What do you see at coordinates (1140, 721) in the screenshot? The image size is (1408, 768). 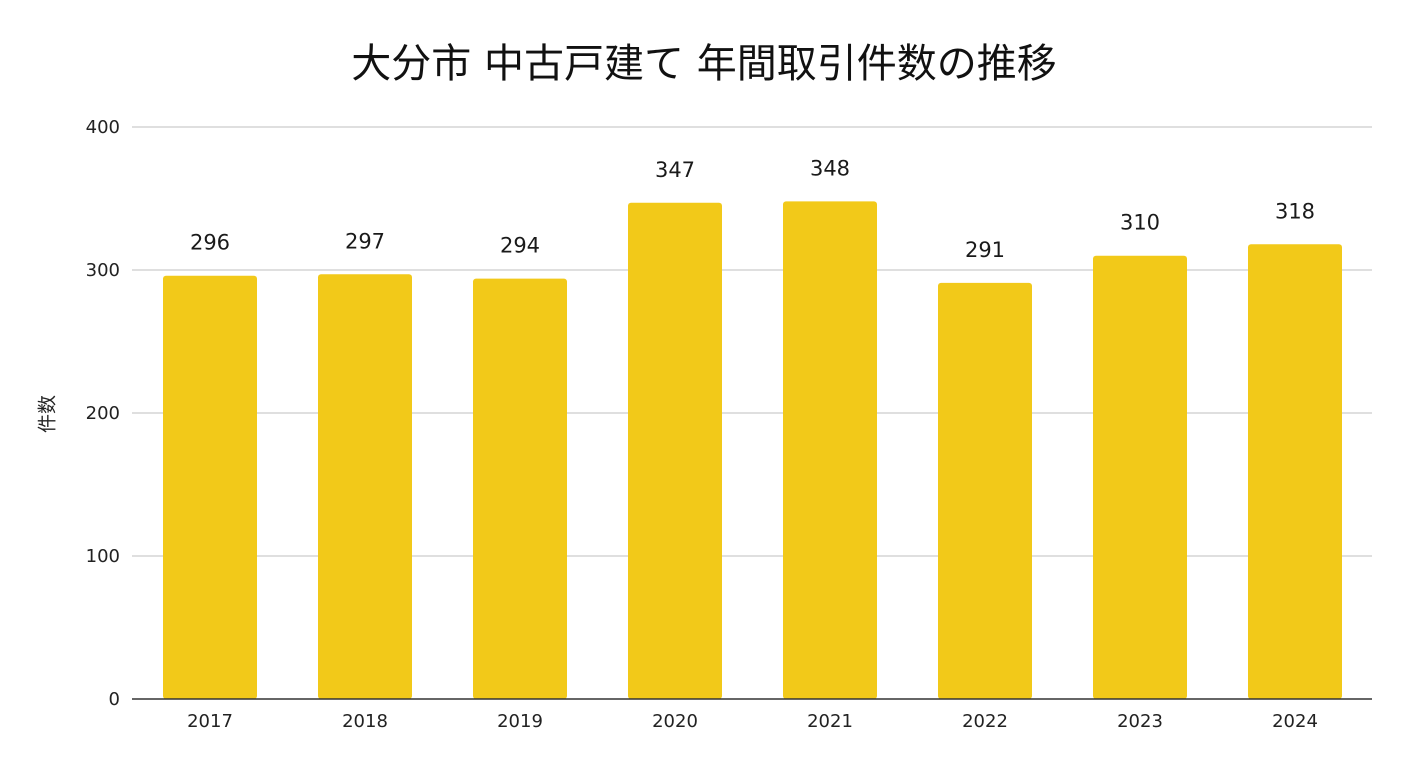 I see `x-tick-label-2023: 2023` at bounding box center [1140, 721].